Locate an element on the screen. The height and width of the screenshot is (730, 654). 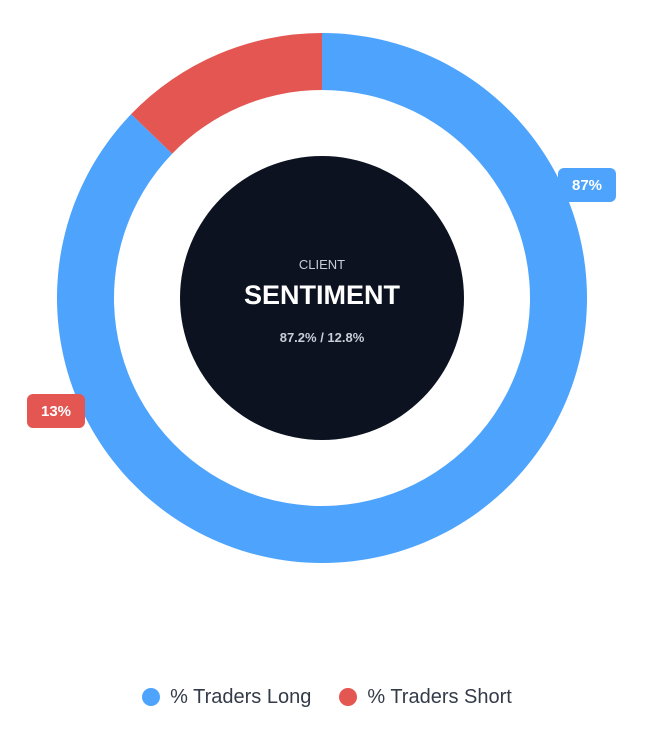
data-label-short: 13% is located at coordinates (56, 411).